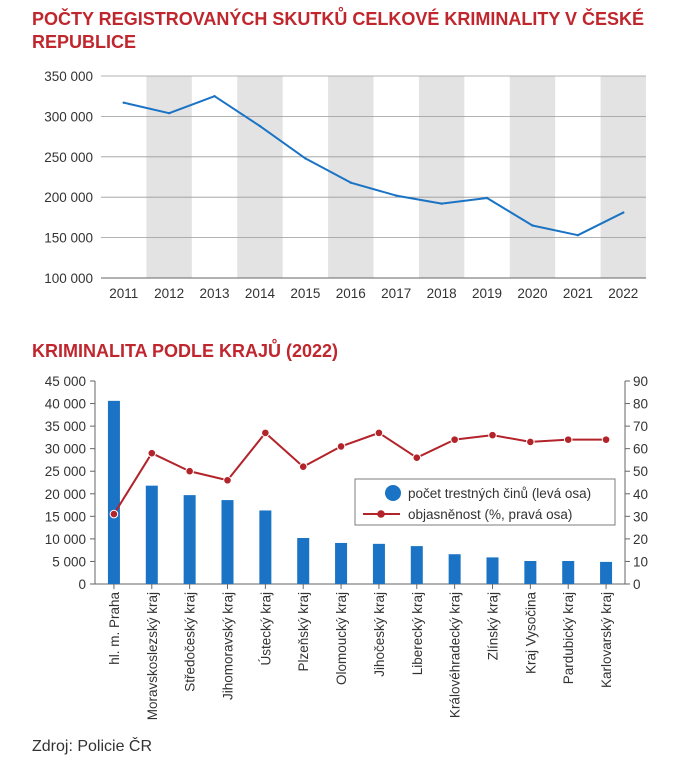 The width and height of the screenshot is (674, 774). What do you see at coordinates (114, 628) in the screenshot?
I see `x-tick-label: hl. m. Praha` at bounding box center [114, 628].